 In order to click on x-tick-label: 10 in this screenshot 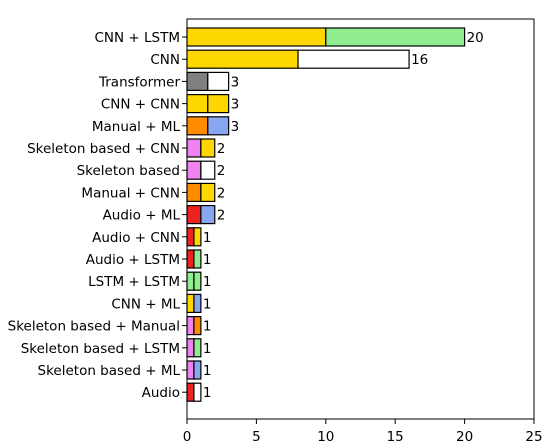, I will do `click(325, 437)`.